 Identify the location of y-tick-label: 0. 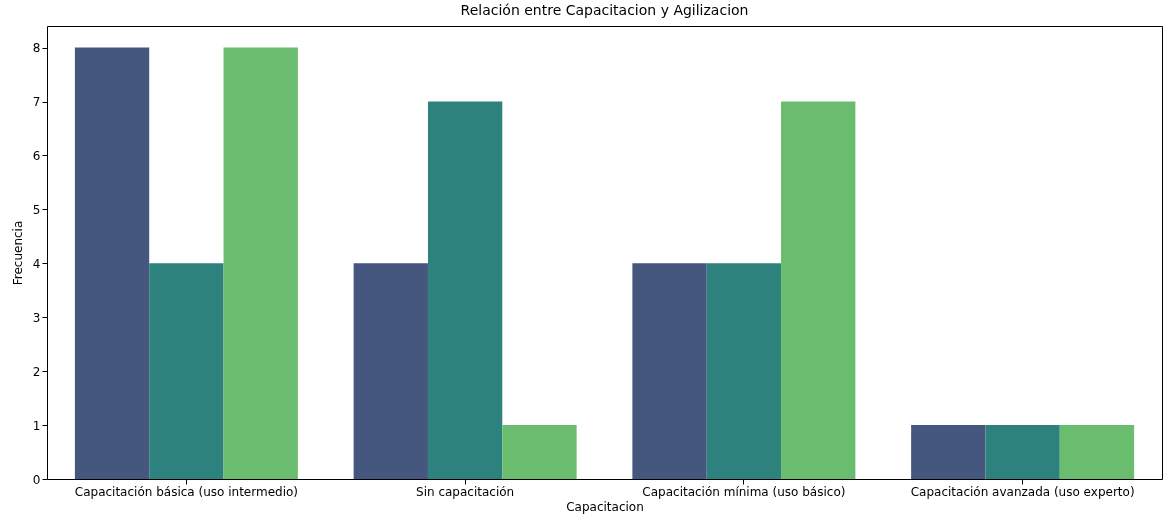
(36, 479).